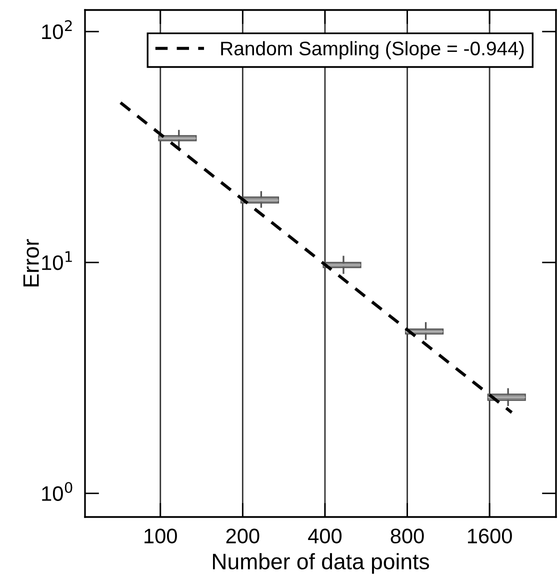  Describe the element at coordinates (243, 536) in the screenshot. I see `x-tick-label: 200` at that location.